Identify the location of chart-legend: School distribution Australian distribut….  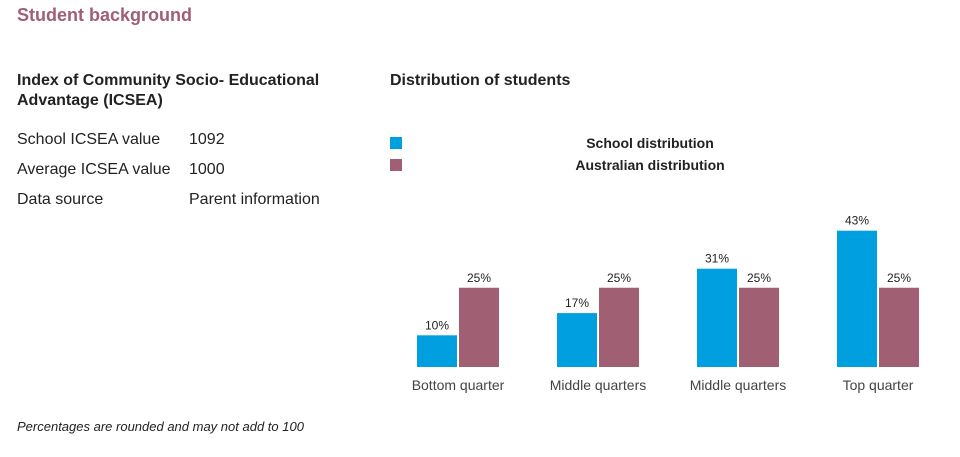
(650, 155).